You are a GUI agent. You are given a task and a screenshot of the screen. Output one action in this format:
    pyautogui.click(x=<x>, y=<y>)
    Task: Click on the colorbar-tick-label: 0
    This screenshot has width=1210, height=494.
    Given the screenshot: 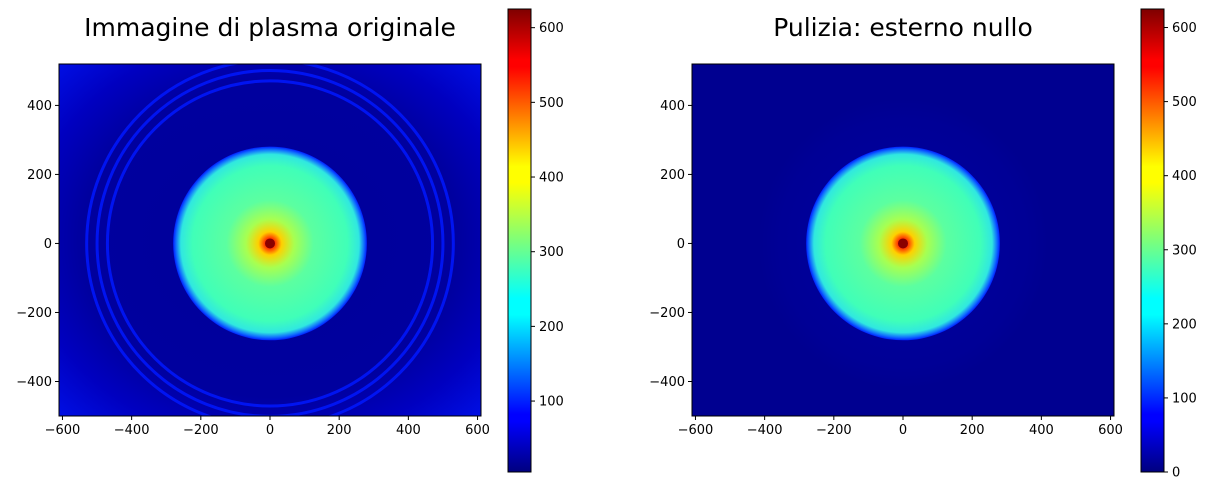 What is the action you would take?
    pyautogui.click(x=1176, y=473)
    